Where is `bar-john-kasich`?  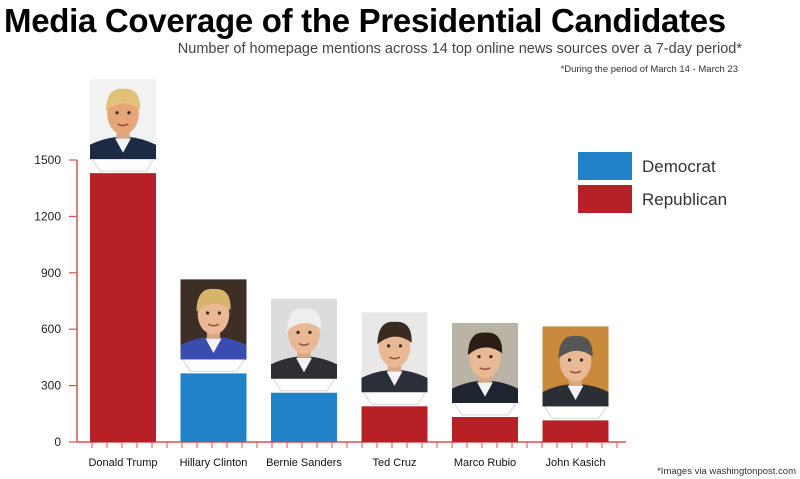
bar-john-kasich is located at coordinates (575, 431).